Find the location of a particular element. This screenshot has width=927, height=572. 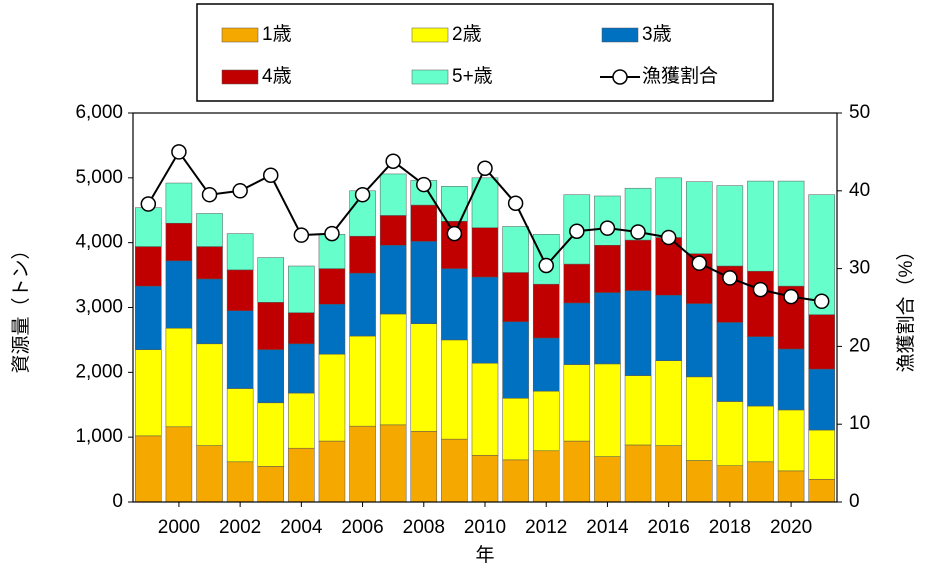

y2-tick-label: 10 is located at coordinates (859, 423).